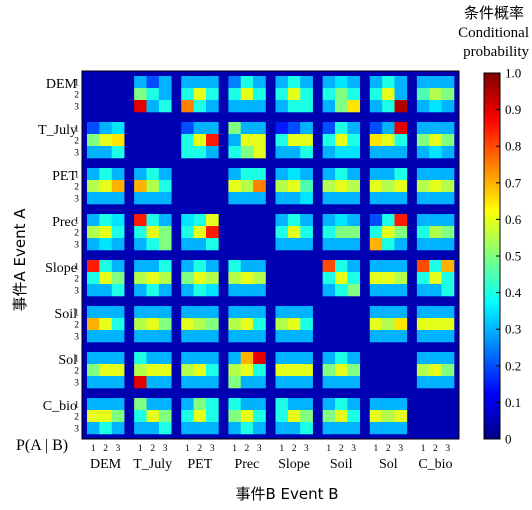 The width and height of the screenshot is (532, 510). Describe the element at coordinates (259, 449) in the screenshot. I see `column-level-label: 3` at that location.